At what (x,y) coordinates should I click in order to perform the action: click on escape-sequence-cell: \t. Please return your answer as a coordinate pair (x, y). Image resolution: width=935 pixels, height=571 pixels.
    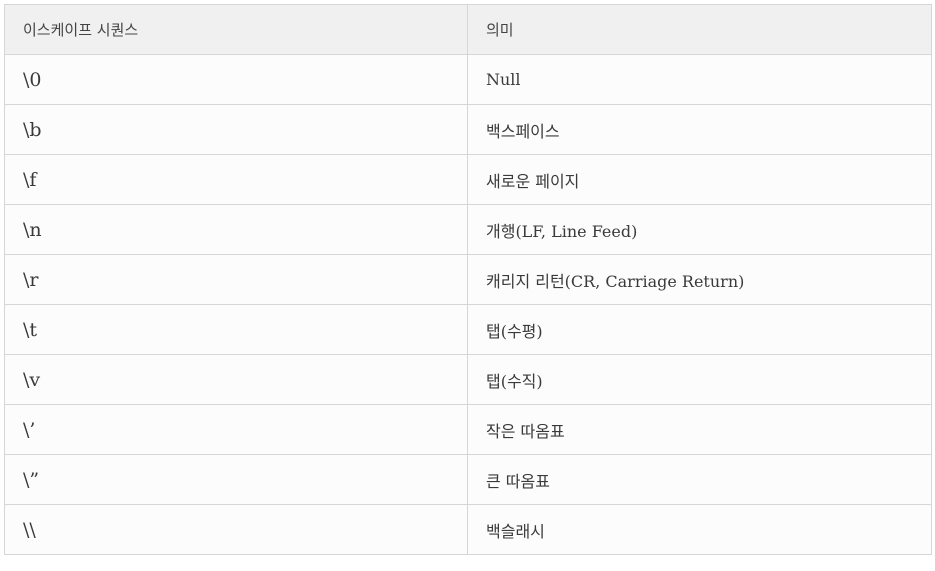
    Looking at the image, I should click on (236, 329).